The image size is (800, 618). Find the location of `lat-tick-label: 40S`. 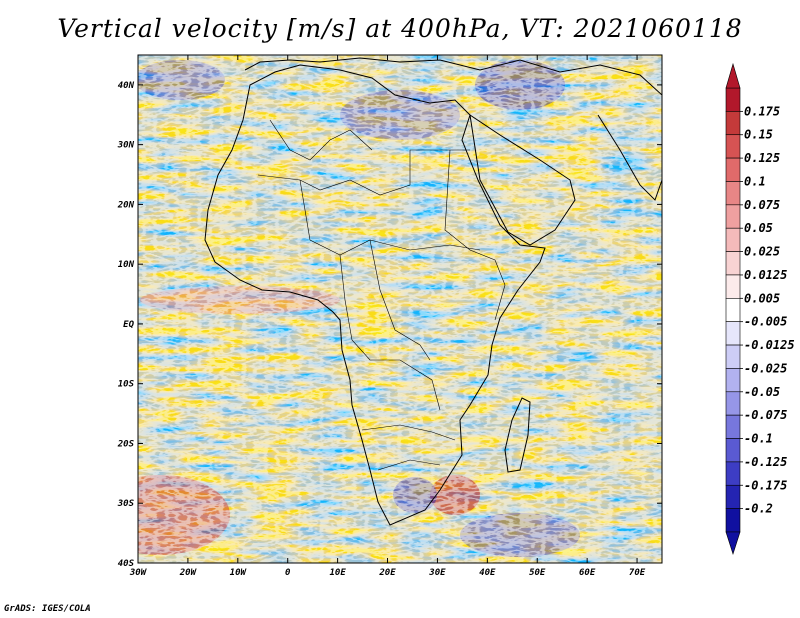

lat-tick-label: 40S is located at coordinates (126, 564).